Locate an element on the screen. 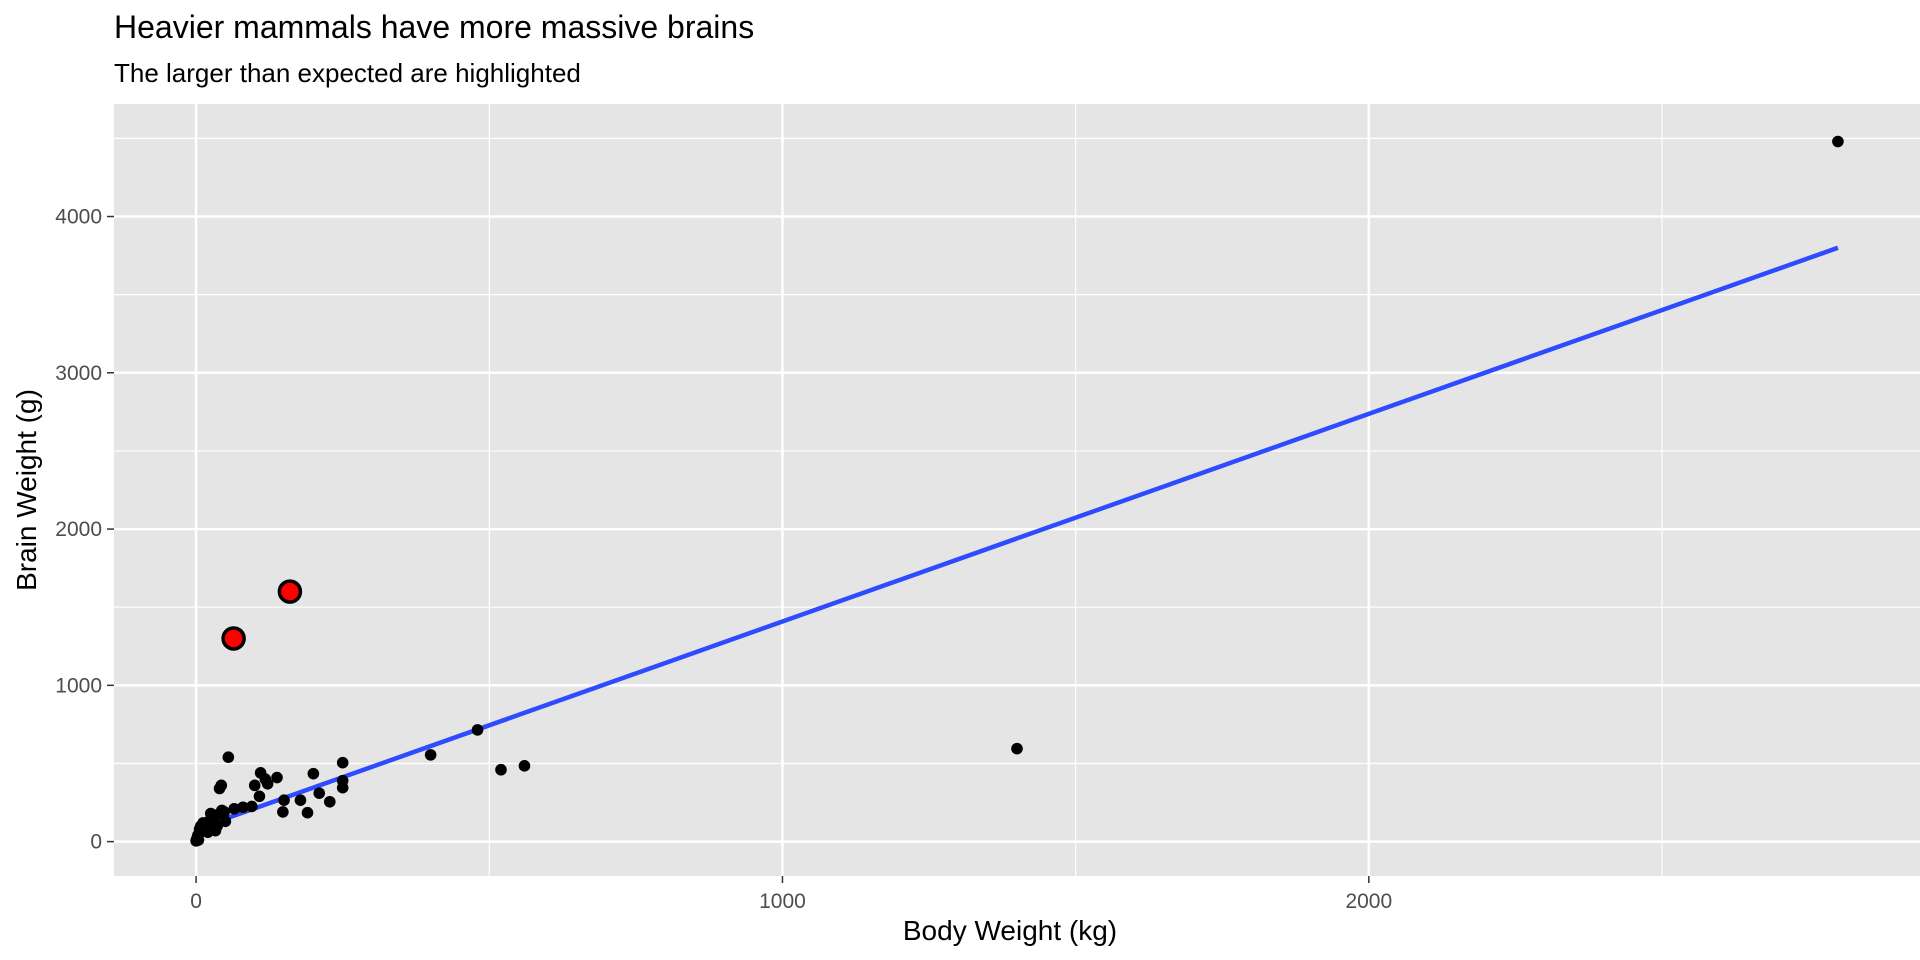 The image size is (1920, 960). y-tick-label: 2000 is located at coordinates (78, 529).